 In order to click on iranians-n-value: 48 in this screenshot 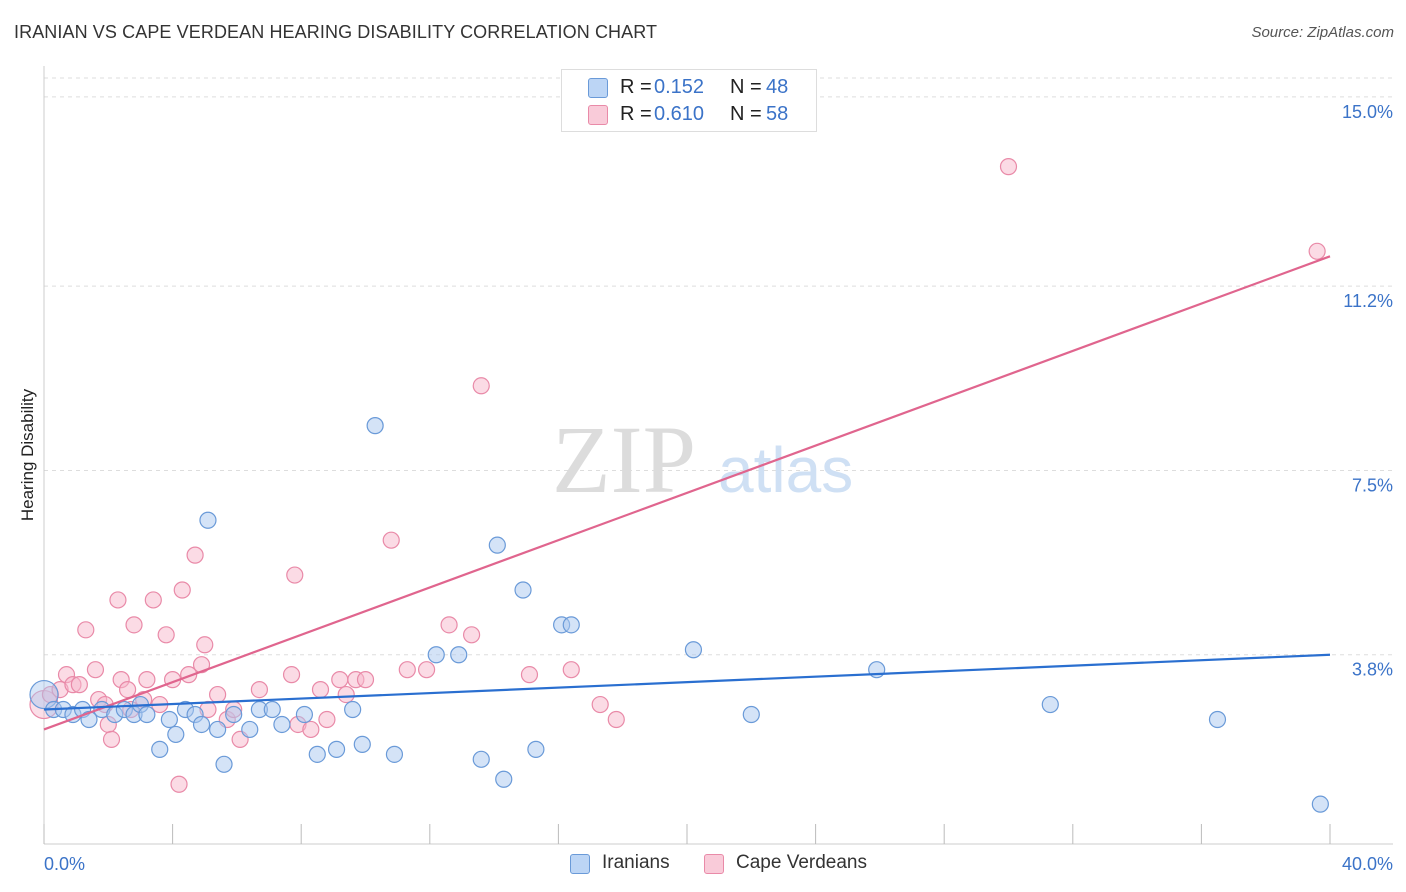, I will do `click(777, 87)`.